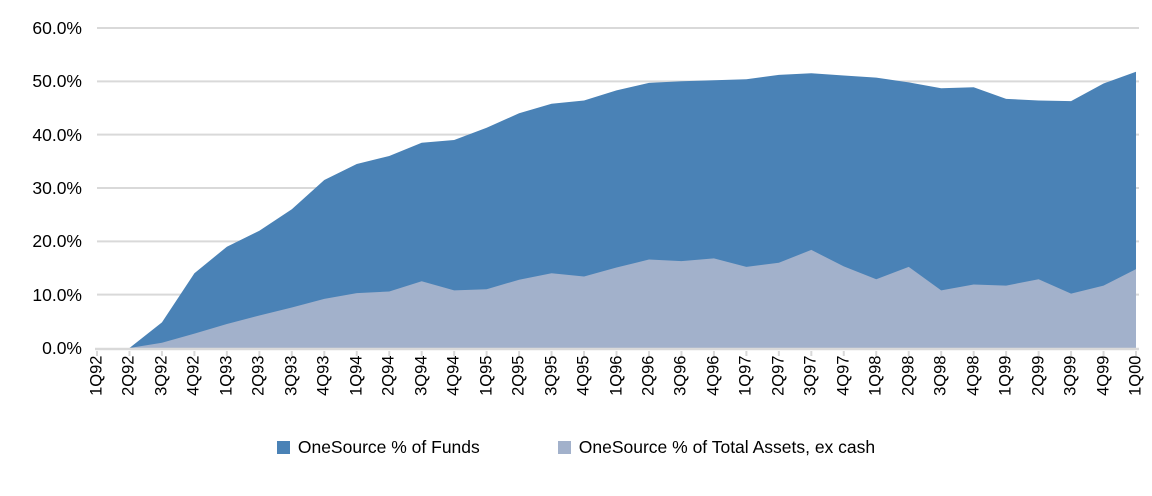 This screenshot has width=1152, height=496. What do you see at coordinates (57, 241) in the screenshot?
I see `y-axis-label: 20.0%` at bounding box center [57, 241].